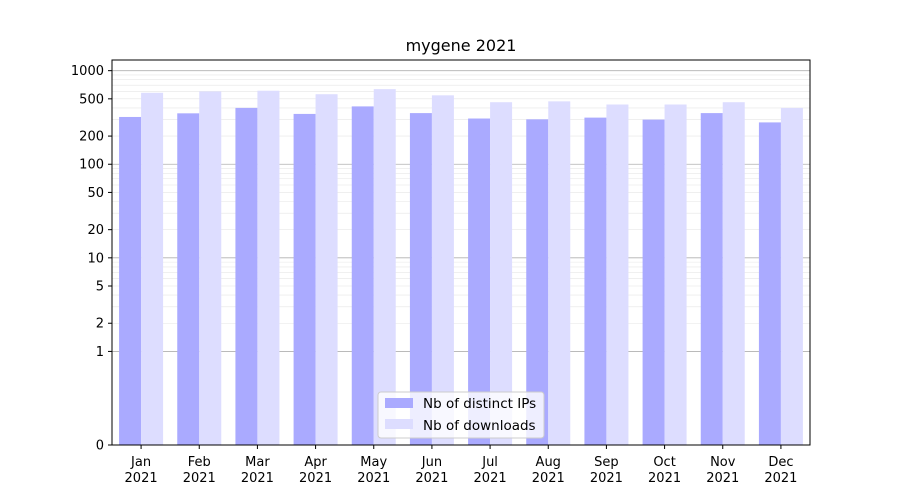  Describe the element at coordinates (479, 404) in the screenshot. I see `legend-label-distinct-ips: Nb of distinct IPs` at that location.